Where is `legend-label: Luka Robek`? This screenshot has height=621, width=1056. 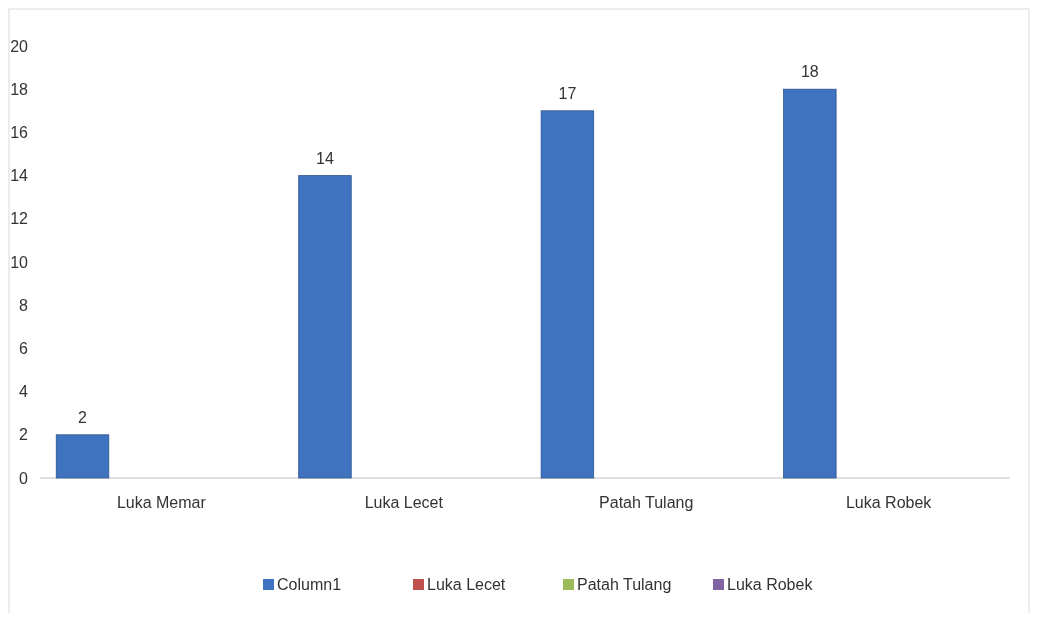 legend-label: Luka Robek is located at coordinates (770, 584).